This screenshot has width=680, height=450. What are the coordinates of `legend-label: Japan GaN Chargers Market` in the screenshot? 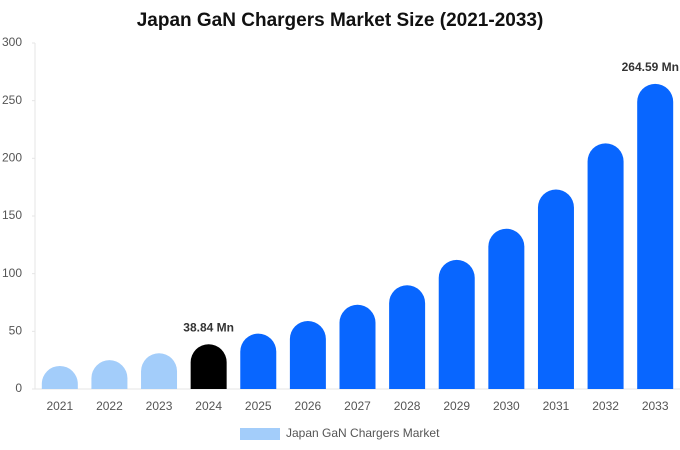 It's located at (363, 433).